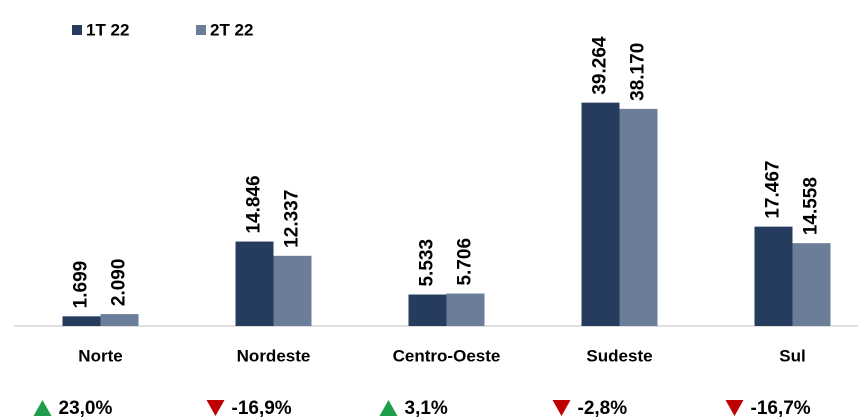  Describe the element at coordinates (262, 408) in the screenshot. I see `change-label: -16,9%` at that location.